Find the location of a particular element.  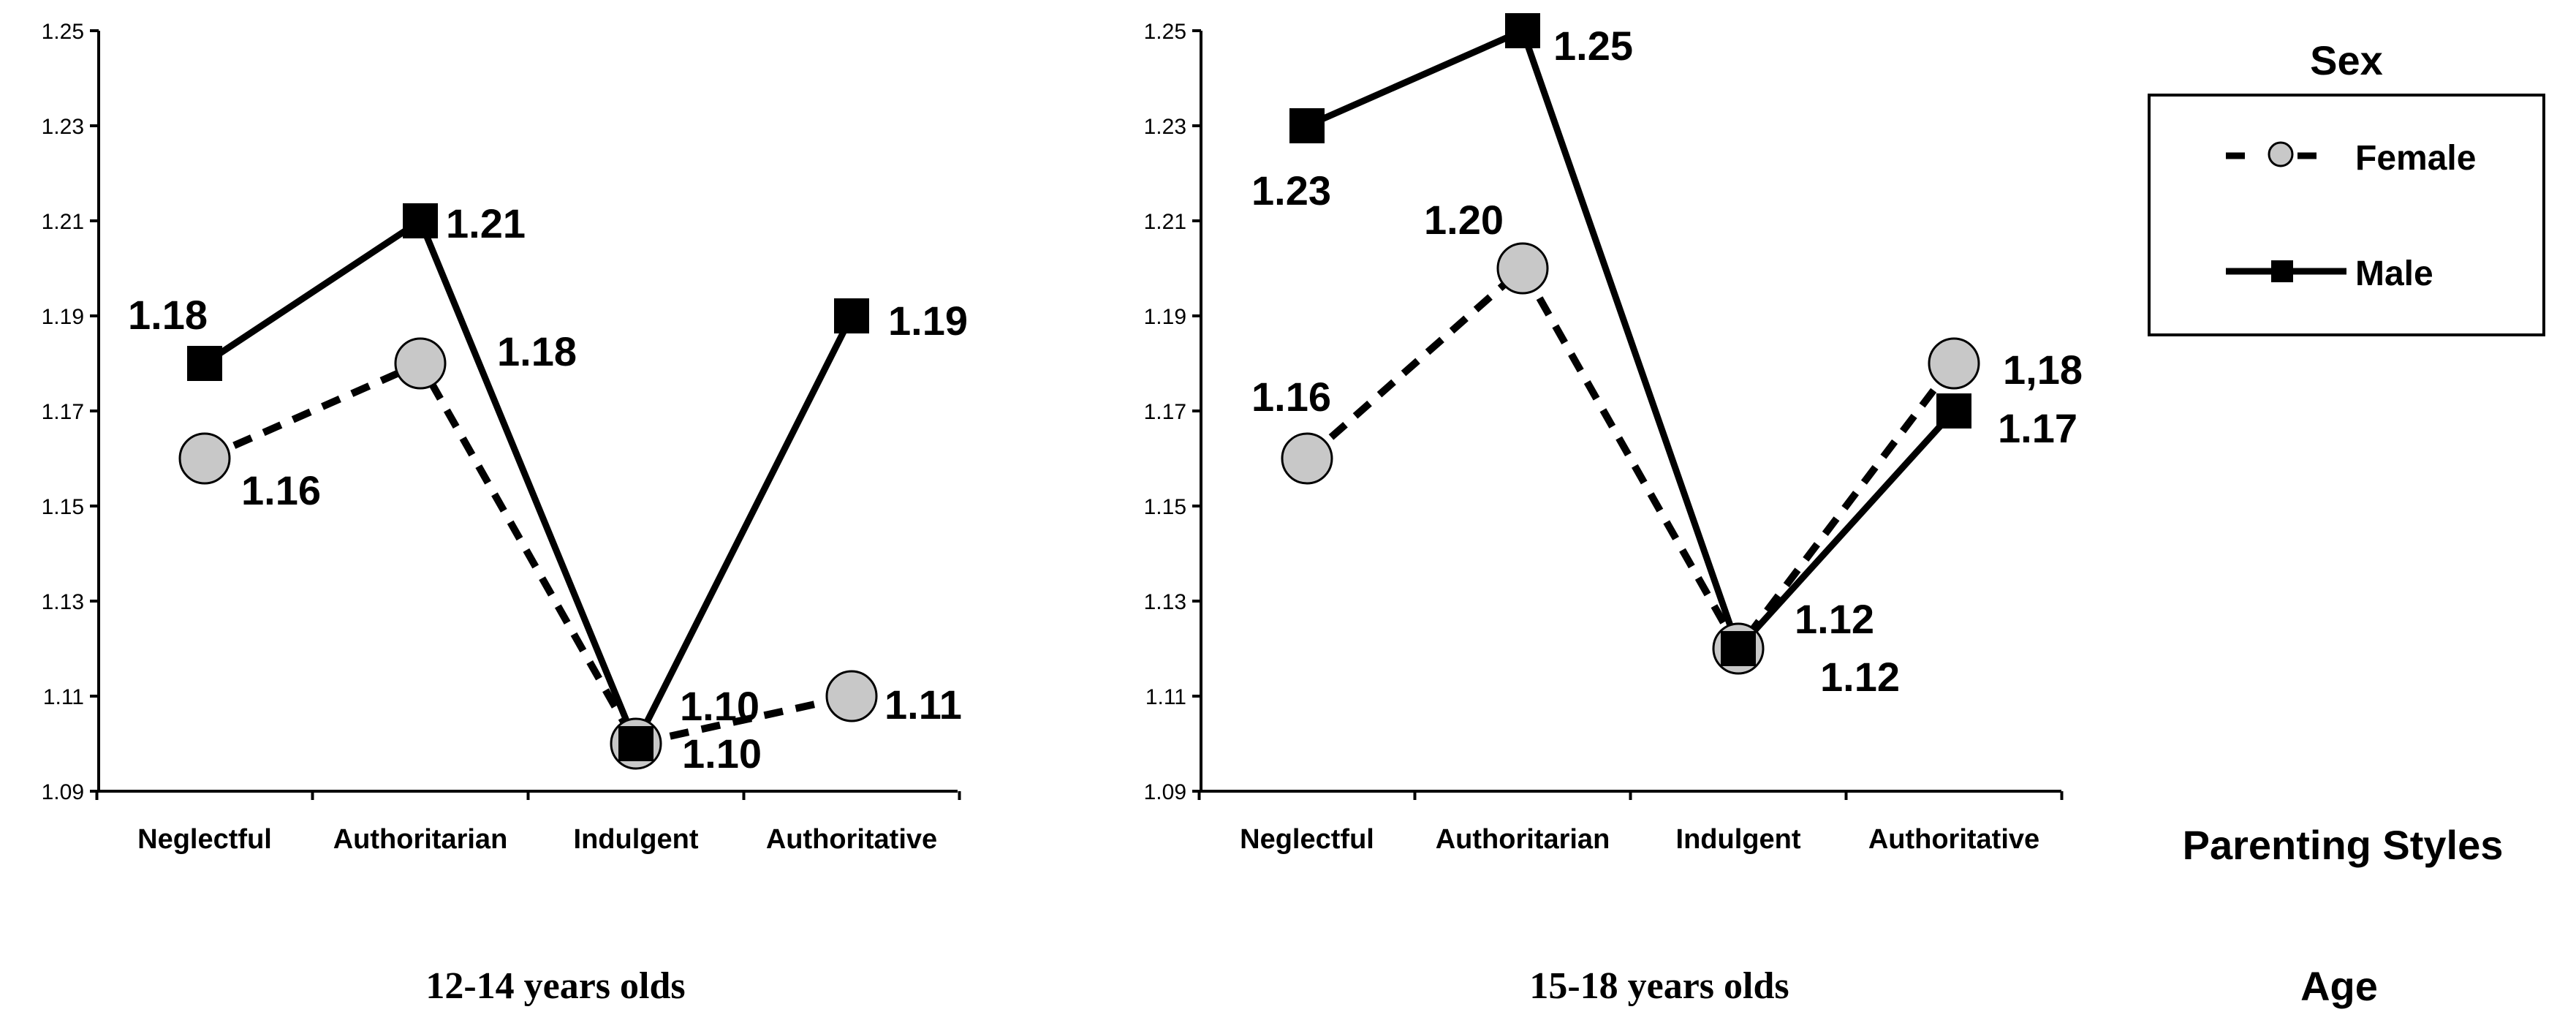

data-label-male-indulgent: 1.12 is located at coordinates (1860, 677).